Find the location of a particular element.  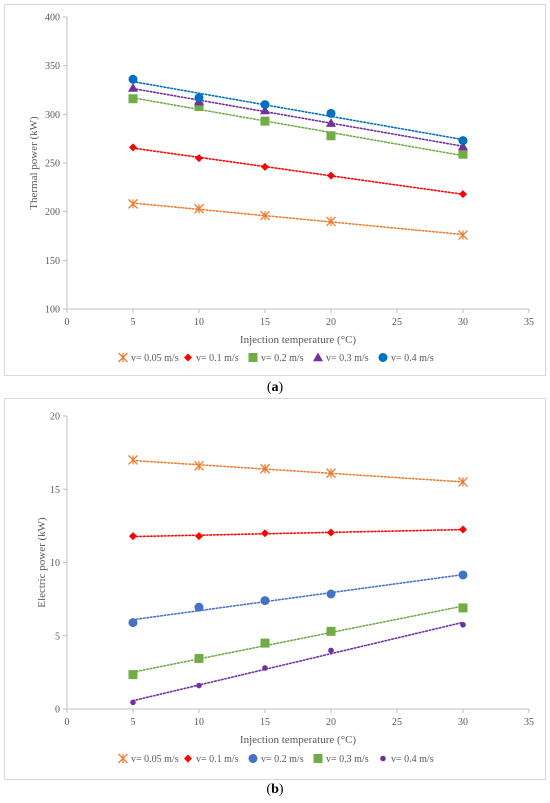

x-tick-label: 30 is located at coordinates (463, 322).